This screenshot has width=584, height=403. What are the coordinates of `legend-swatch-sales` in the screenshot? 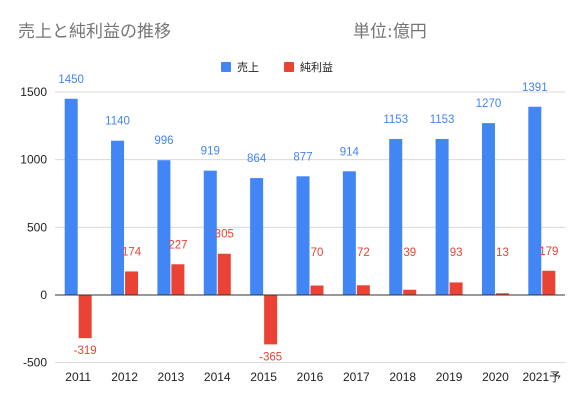 It's located at (226, 67).